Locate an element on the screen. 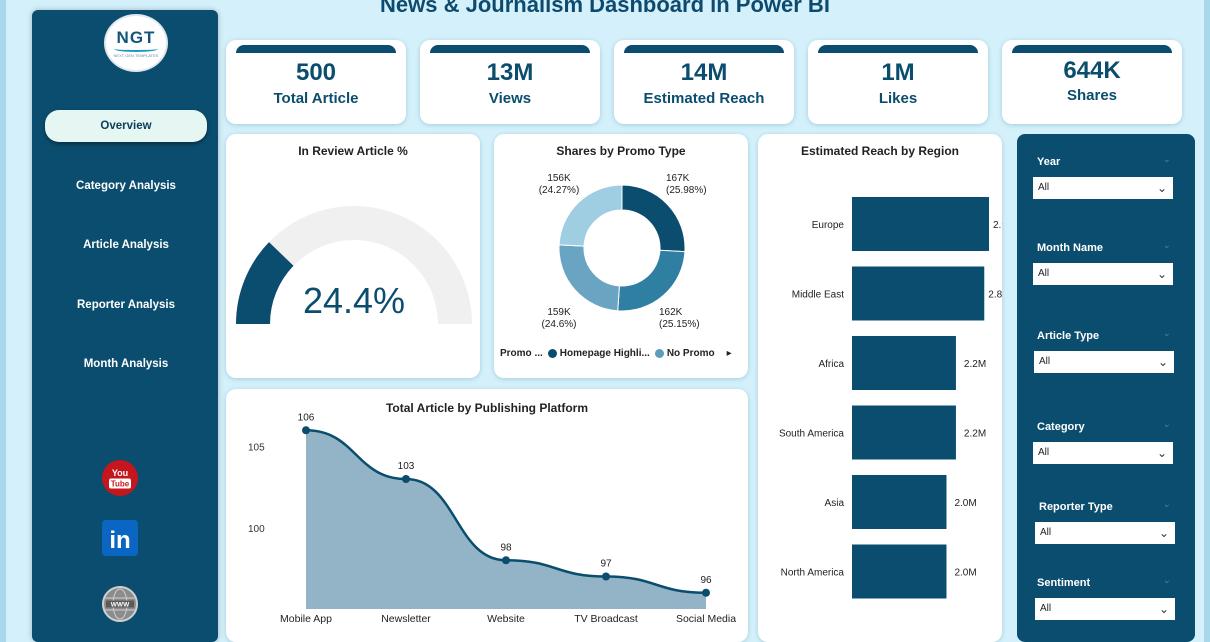 This screenshot has width=1210, height=642. svg-text: in is located at coordinates (119, 540).